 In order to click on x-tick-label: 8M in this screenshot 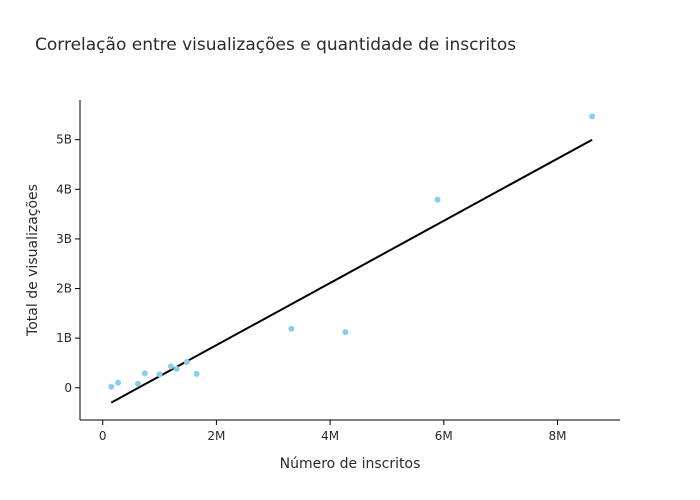, I will do `click(557, 436)`.